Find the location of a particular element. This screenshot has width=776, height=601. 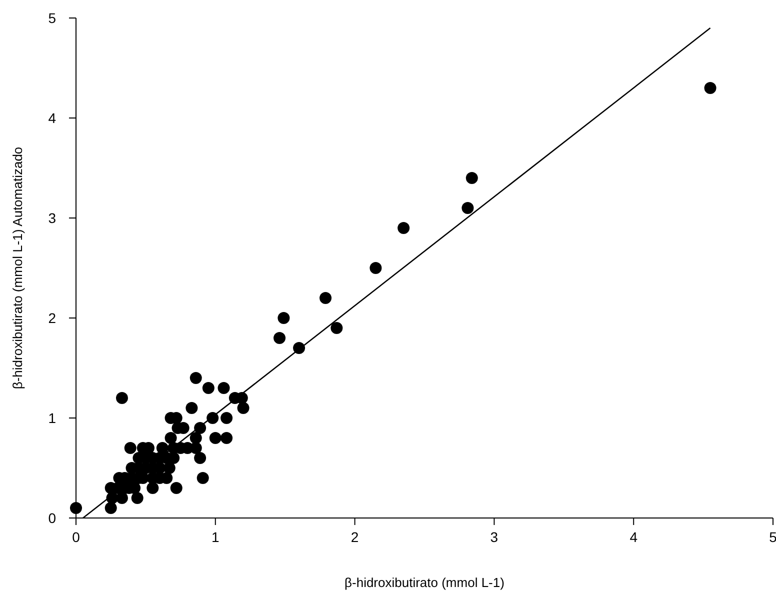

y-tick-label: 5 is located at coordinates (52, 18).